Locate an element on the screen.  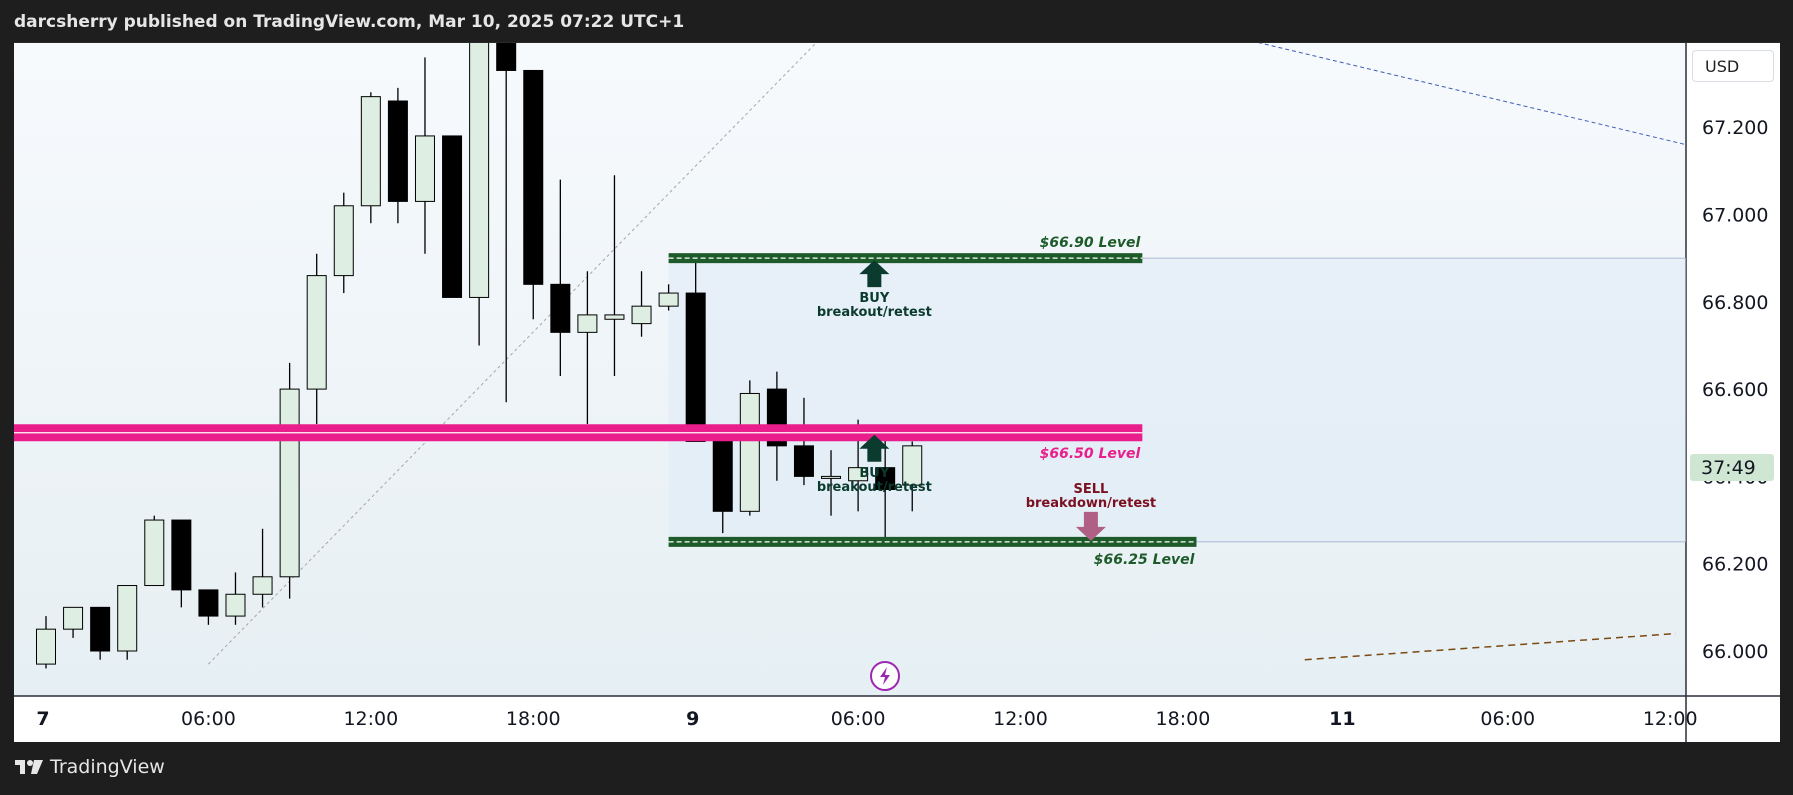
y-tick-label: 66.000 is located at coordinates (1735, 652).